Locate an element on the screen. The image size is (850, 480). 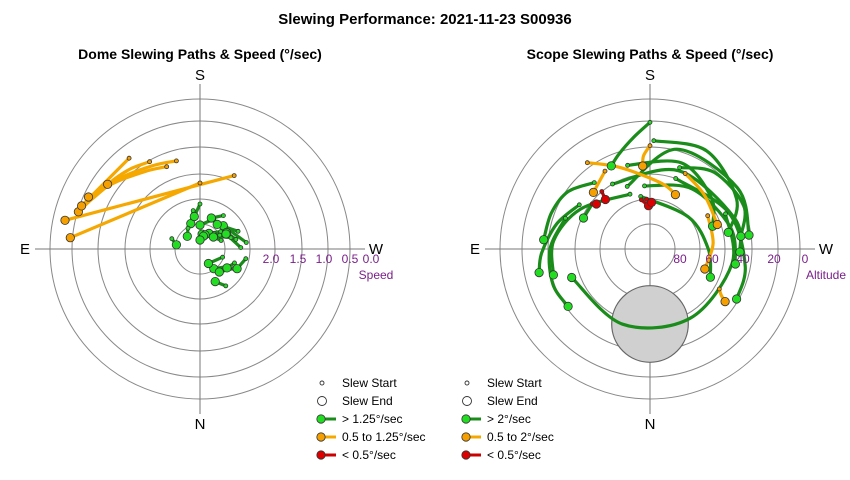
scope-legend-item: Slew End is located at coordinates (500, 401).